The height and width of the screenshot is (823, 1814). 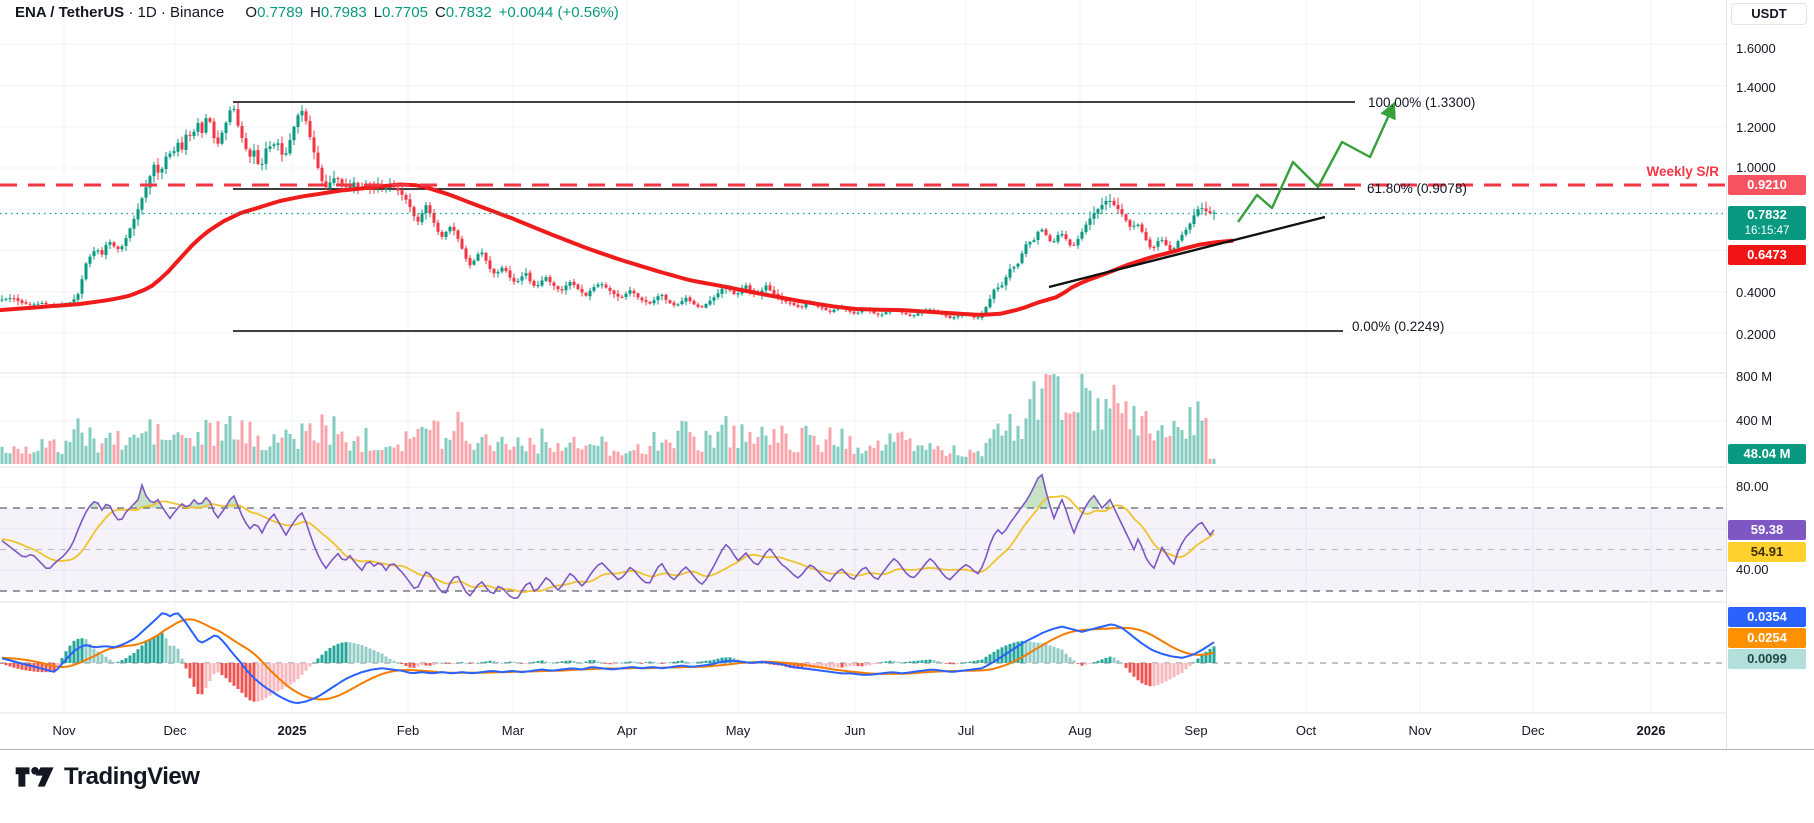 I want to click on fib-label-100: 100.00% (1.3300), so click(x=1422, y=102).